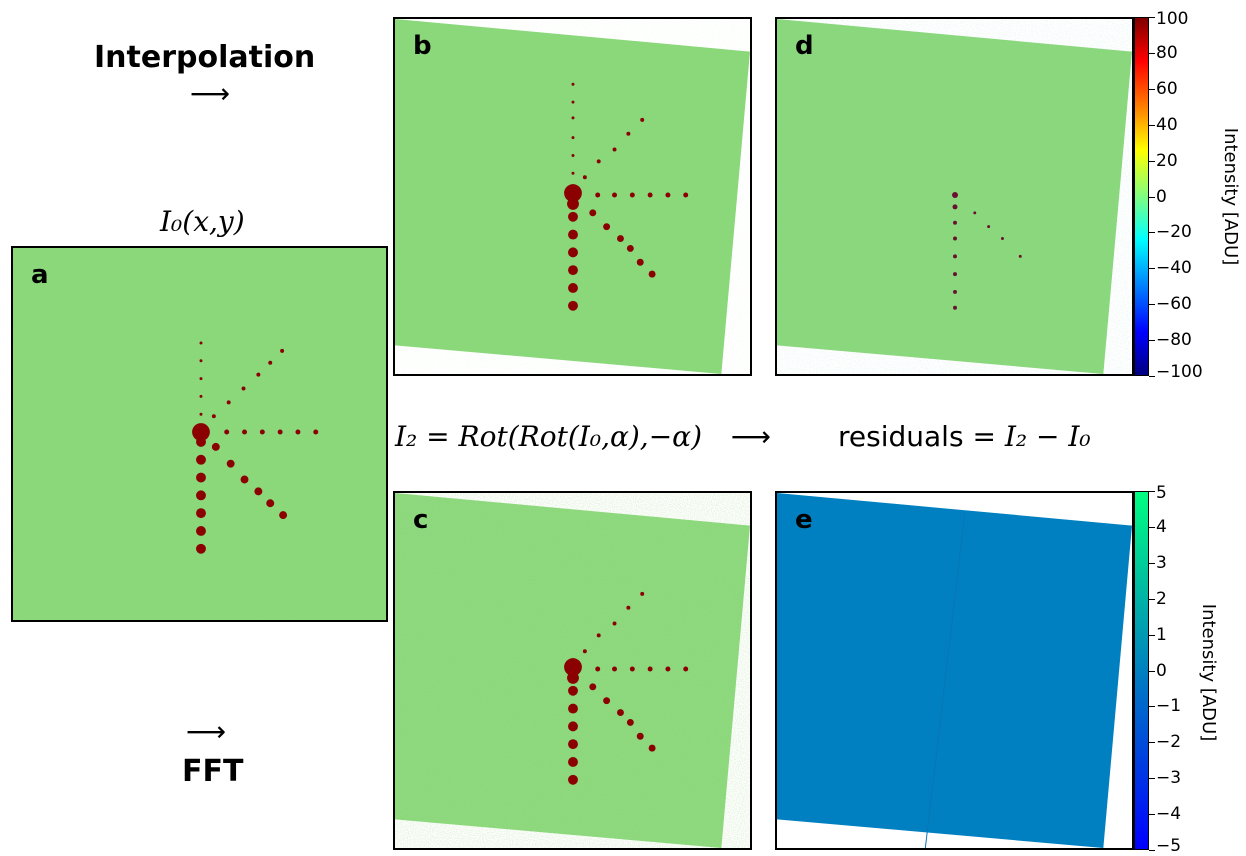 This screenshot has width=1246, height=856. Describe the element at coordinates (206, 731) in the screenshot. I see `fft-arrow-icon: ⟶` at that location.